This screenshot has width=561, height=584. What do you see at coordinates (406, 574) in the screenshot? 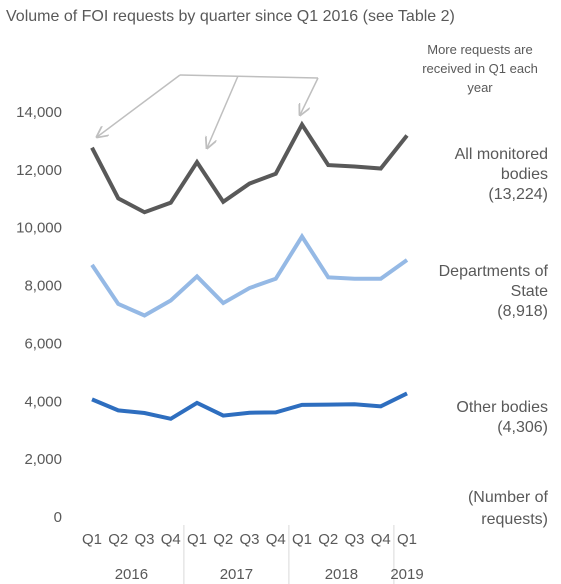
I see `year-label: 2019` at bounding box center [406, 574].